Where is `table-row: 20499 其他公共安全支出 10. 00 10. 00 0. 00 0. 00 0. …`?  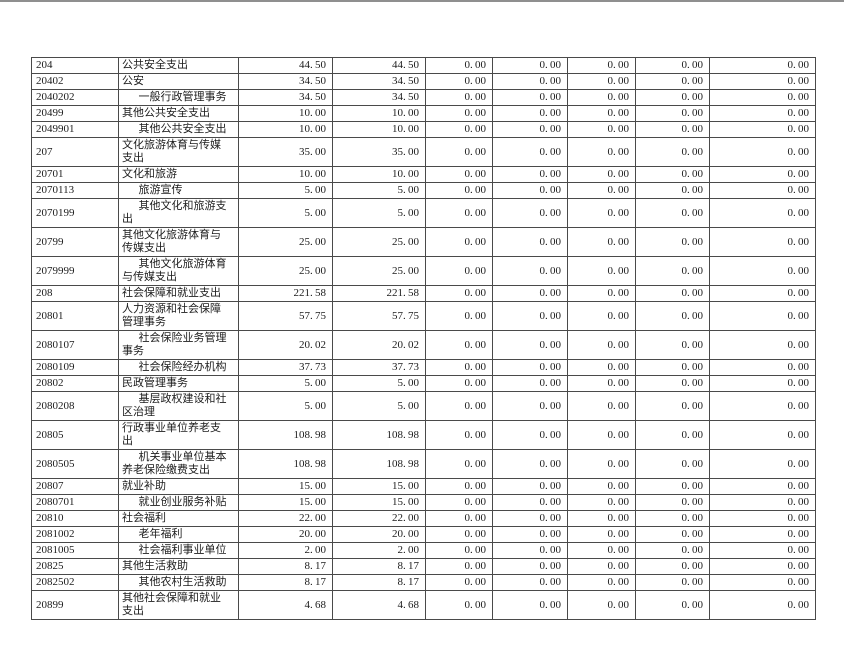
table-row: 20499 其他公共安全支出 10. 00 10. 00 0. 00 0. 00 0. … is located at coordinates (423, 113).